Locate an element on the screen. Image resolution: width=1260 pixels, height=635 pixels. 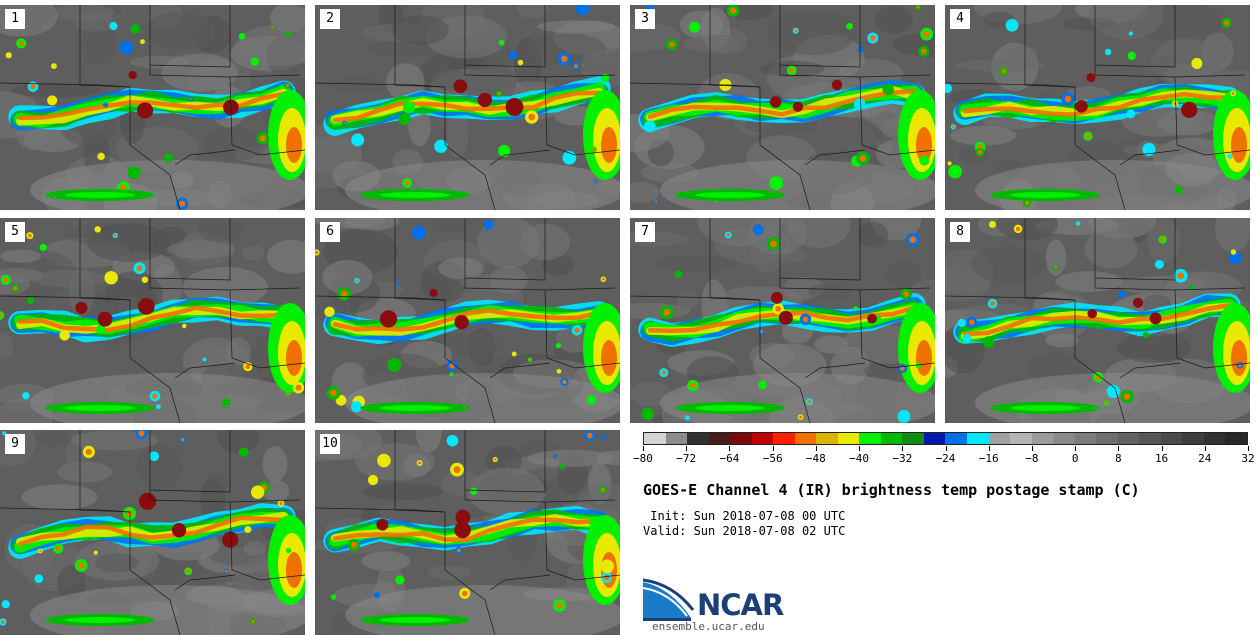
panel-label: 2 is located at coordinates (330, 19).